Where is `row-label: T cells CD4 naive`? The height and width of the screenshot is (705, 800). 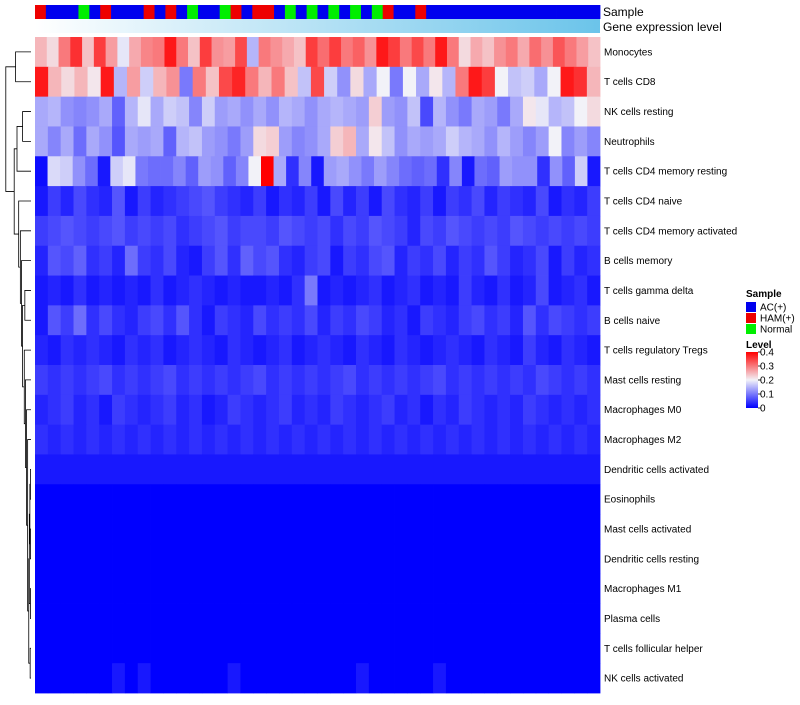
row-label: T cells CD4 naive is located at coordinates (643, 202).